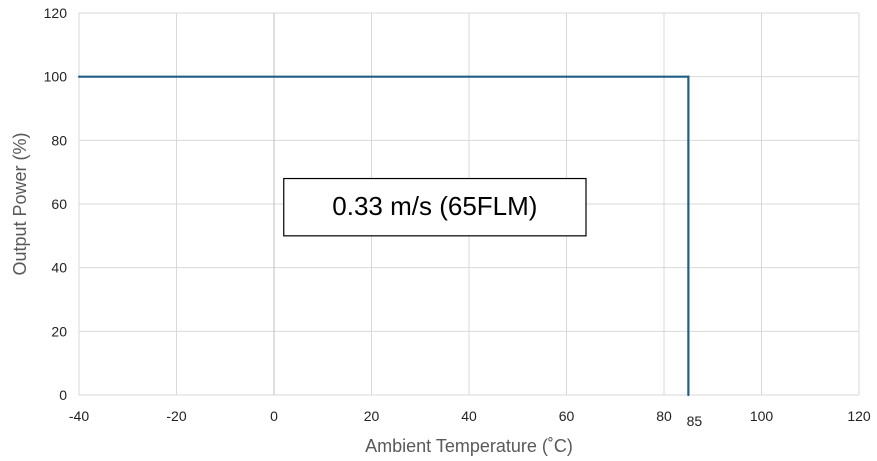 The width and height of the screenshot is (877, 461). What do you see at coordinates (79, 416) in the screenshot?
I see `x-tick-label: -40` at bounding box center [79, 416].